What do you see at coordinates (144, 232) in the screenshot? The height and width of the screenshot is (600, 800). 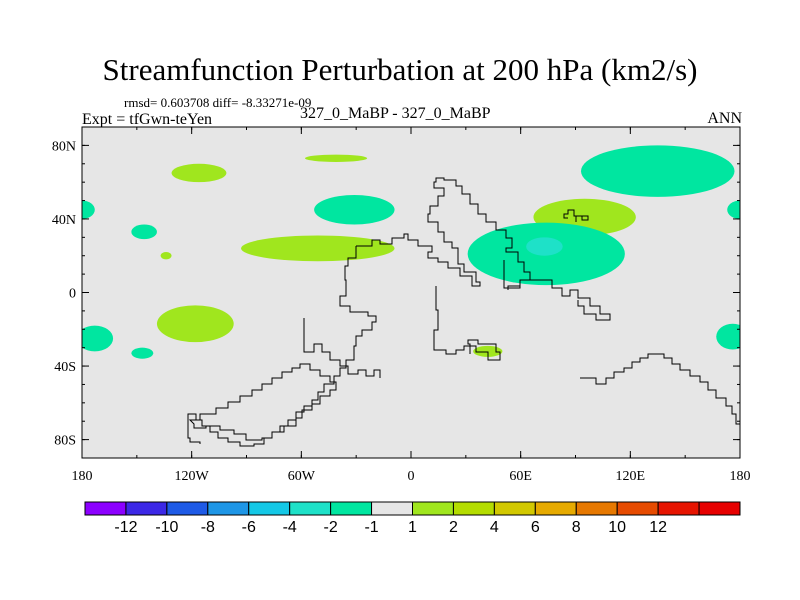 I see `anomaly-ne-pacific-negative-small` at bounding box center [144, 232].